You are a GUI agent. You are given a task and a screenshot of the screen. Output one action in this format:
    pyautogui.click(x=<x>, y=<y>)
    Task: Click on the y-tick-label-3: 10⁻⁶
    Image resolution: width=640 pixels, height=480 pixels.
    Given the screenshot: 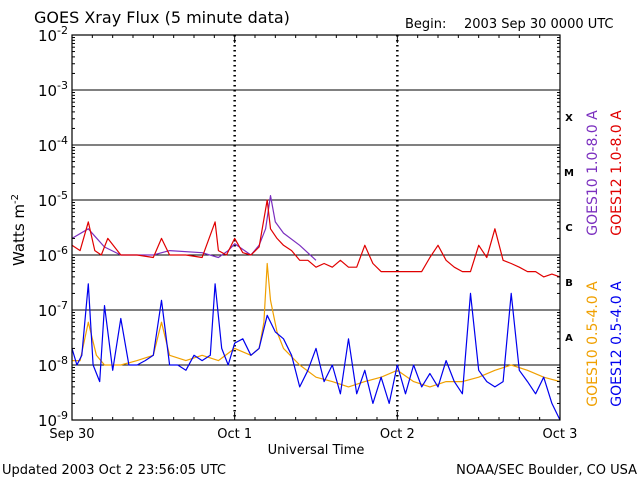 What is the action you would take?
    pyautogui.click(x=53, y=254)
    